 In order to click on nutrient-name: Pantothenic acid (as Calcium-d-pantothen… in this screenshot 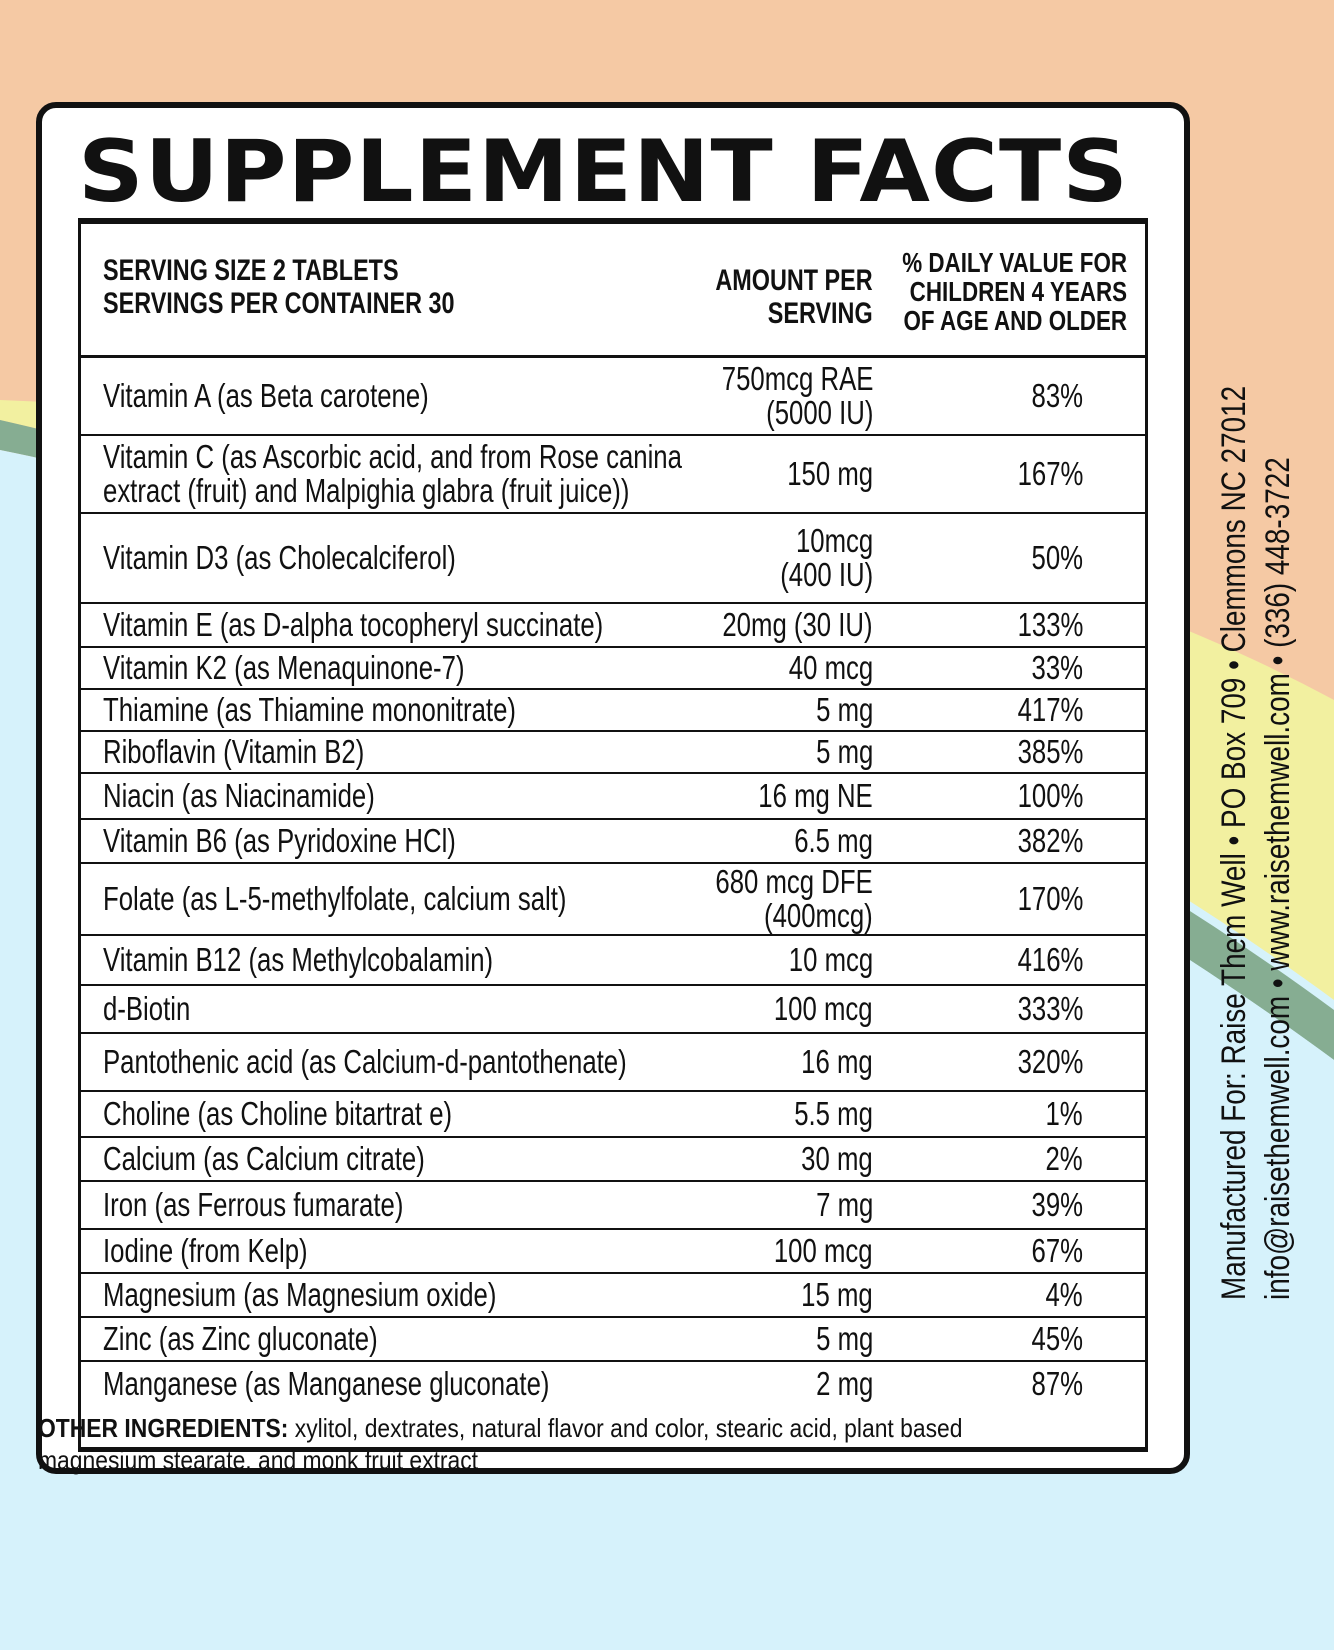, I will do `click(365, 1061)`.